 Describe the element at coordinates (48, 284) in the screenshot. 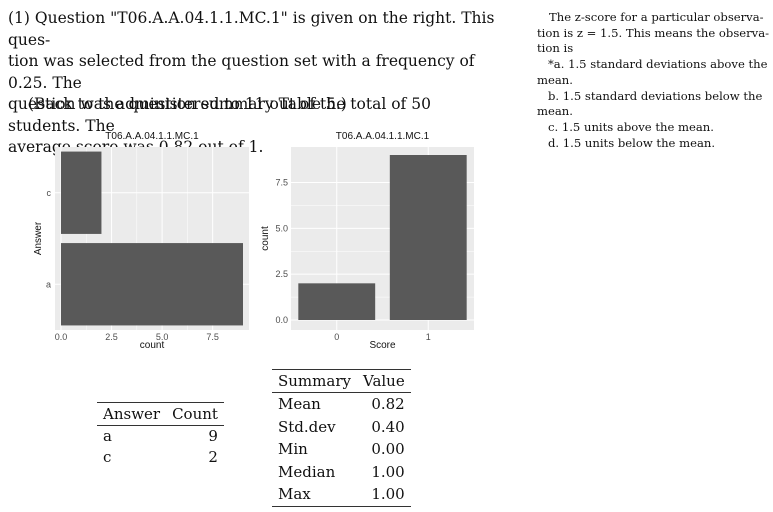

I see `tick-label: a` at that location.